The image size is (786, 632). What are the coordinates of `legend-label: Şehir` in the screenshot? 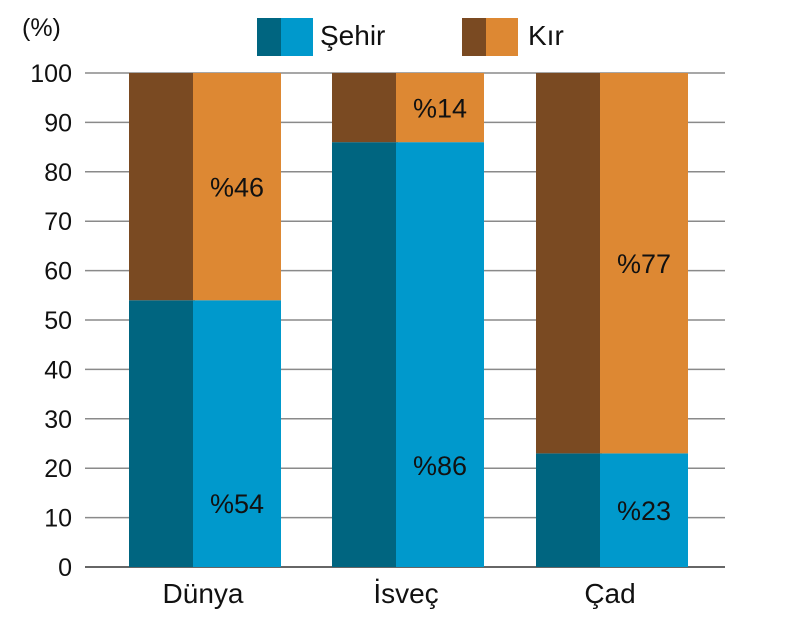 It's located at (352, 35).